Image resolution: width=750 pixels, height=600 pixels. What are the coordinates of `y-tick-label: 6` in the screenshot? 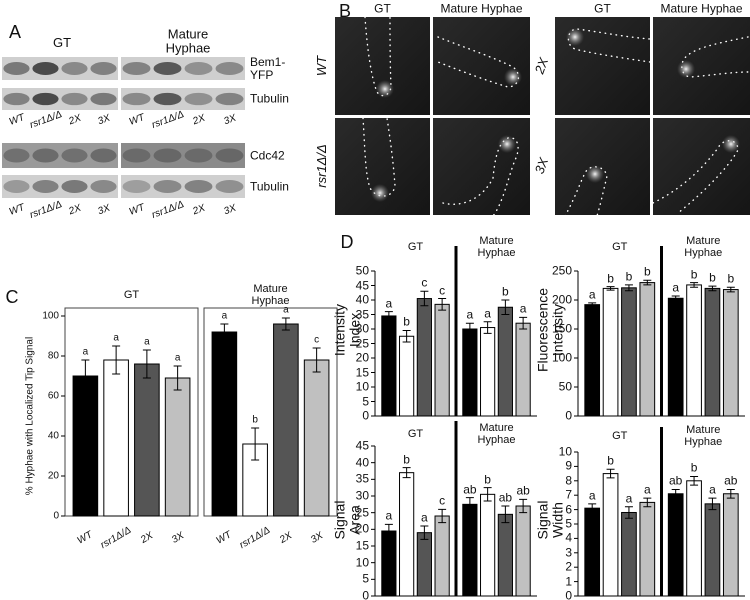 It's located at (568, 509).